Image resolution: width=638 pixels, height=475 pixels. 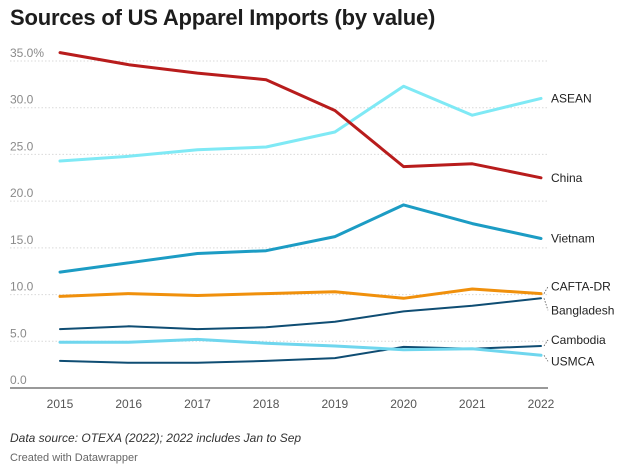 I want to click on series-label: China, so click(x=567, y=178).